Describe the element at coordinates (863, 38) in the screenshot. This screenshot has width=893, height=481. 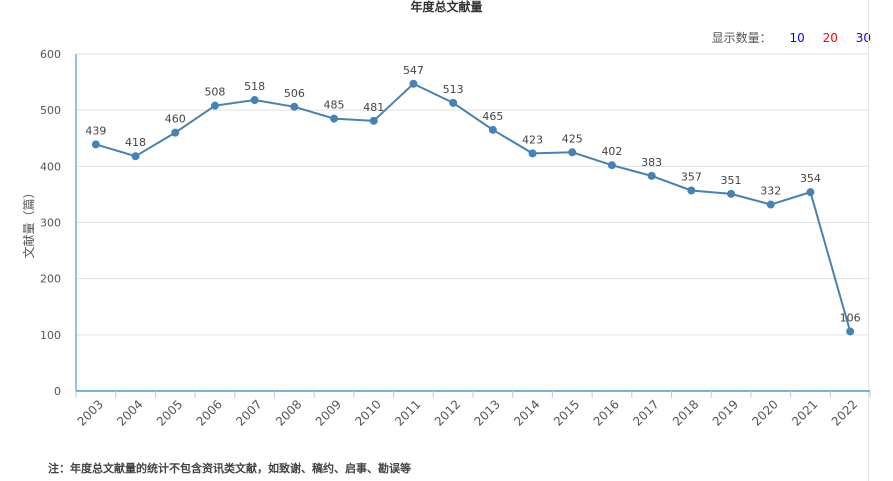
I see `display-count-30: 30` at that location.